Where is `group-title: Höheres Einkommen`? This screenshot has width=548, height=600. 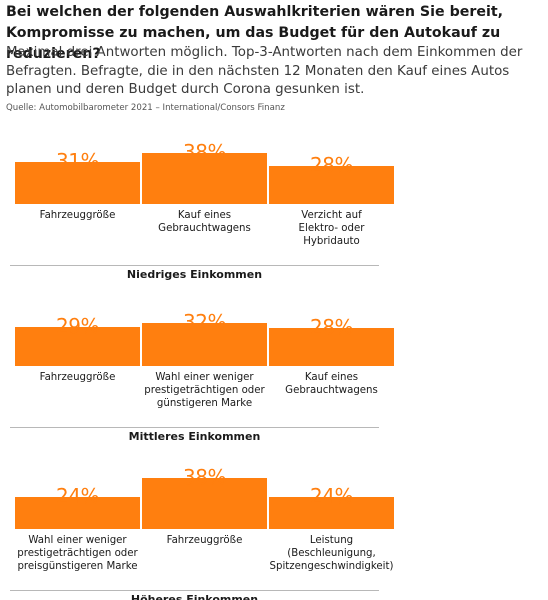
group-title: Höheres Einkommen is located at coordinates (194, 596).